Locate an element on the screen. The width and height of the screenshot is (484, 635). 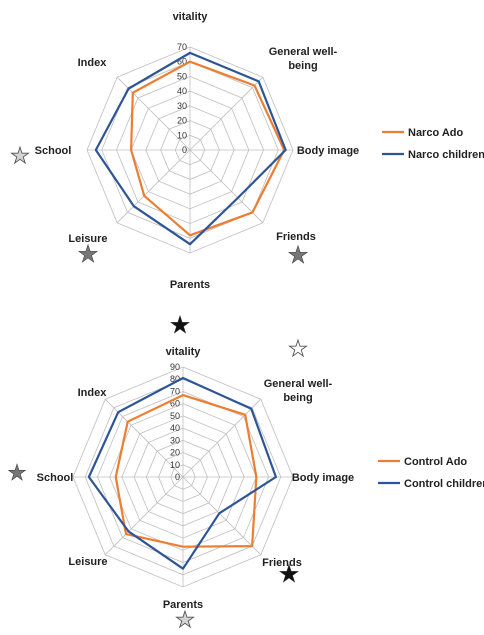
legend-entry: Control children is located at coordinates (444, 484).